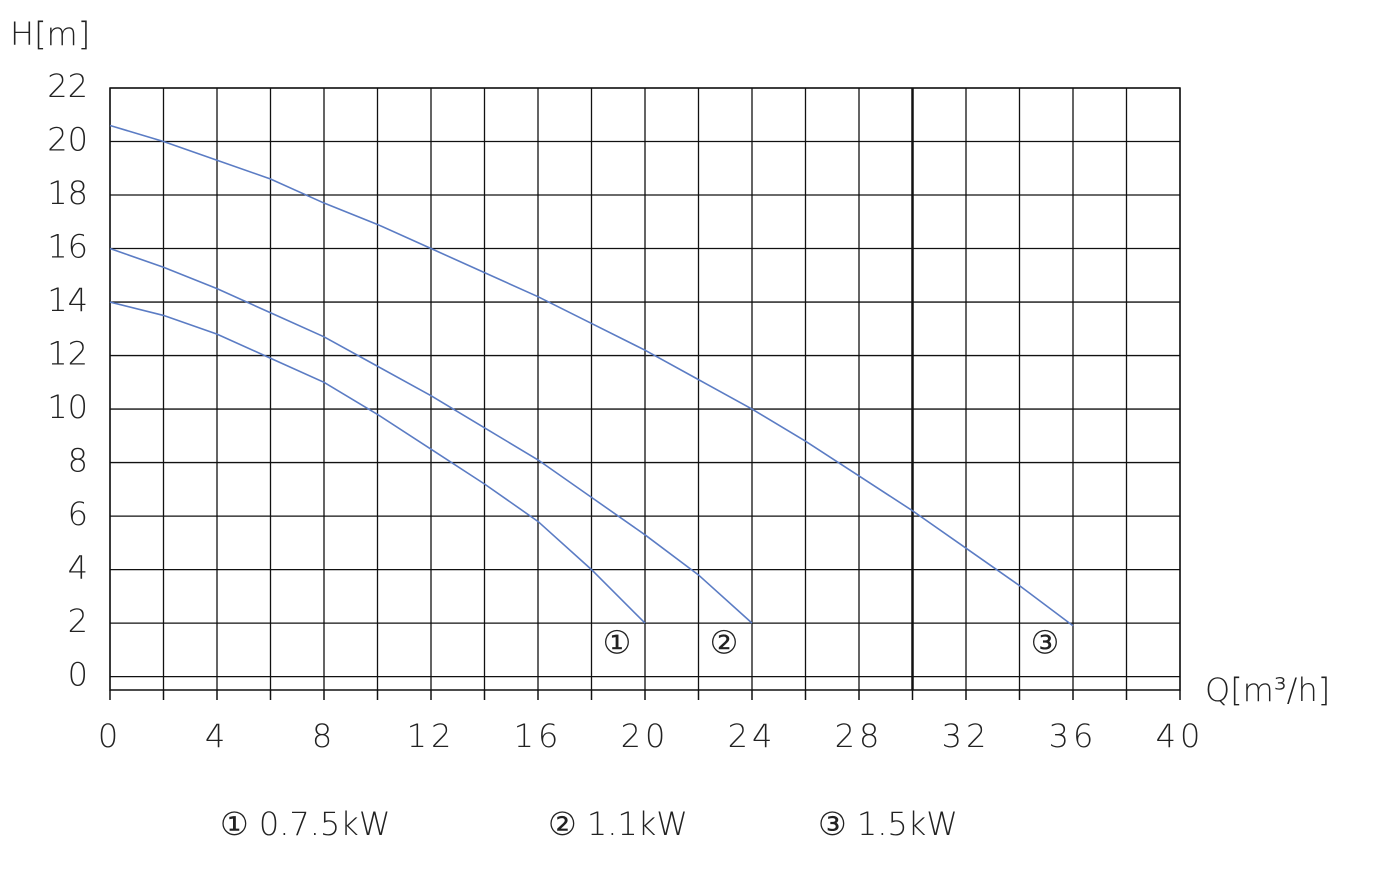 The width and height of the screenshot is (1400, 872). What do you see at coordinates (217, 736) in the screenshot?
I see `x-tick-label: 4` at bounding box center [217, 736].